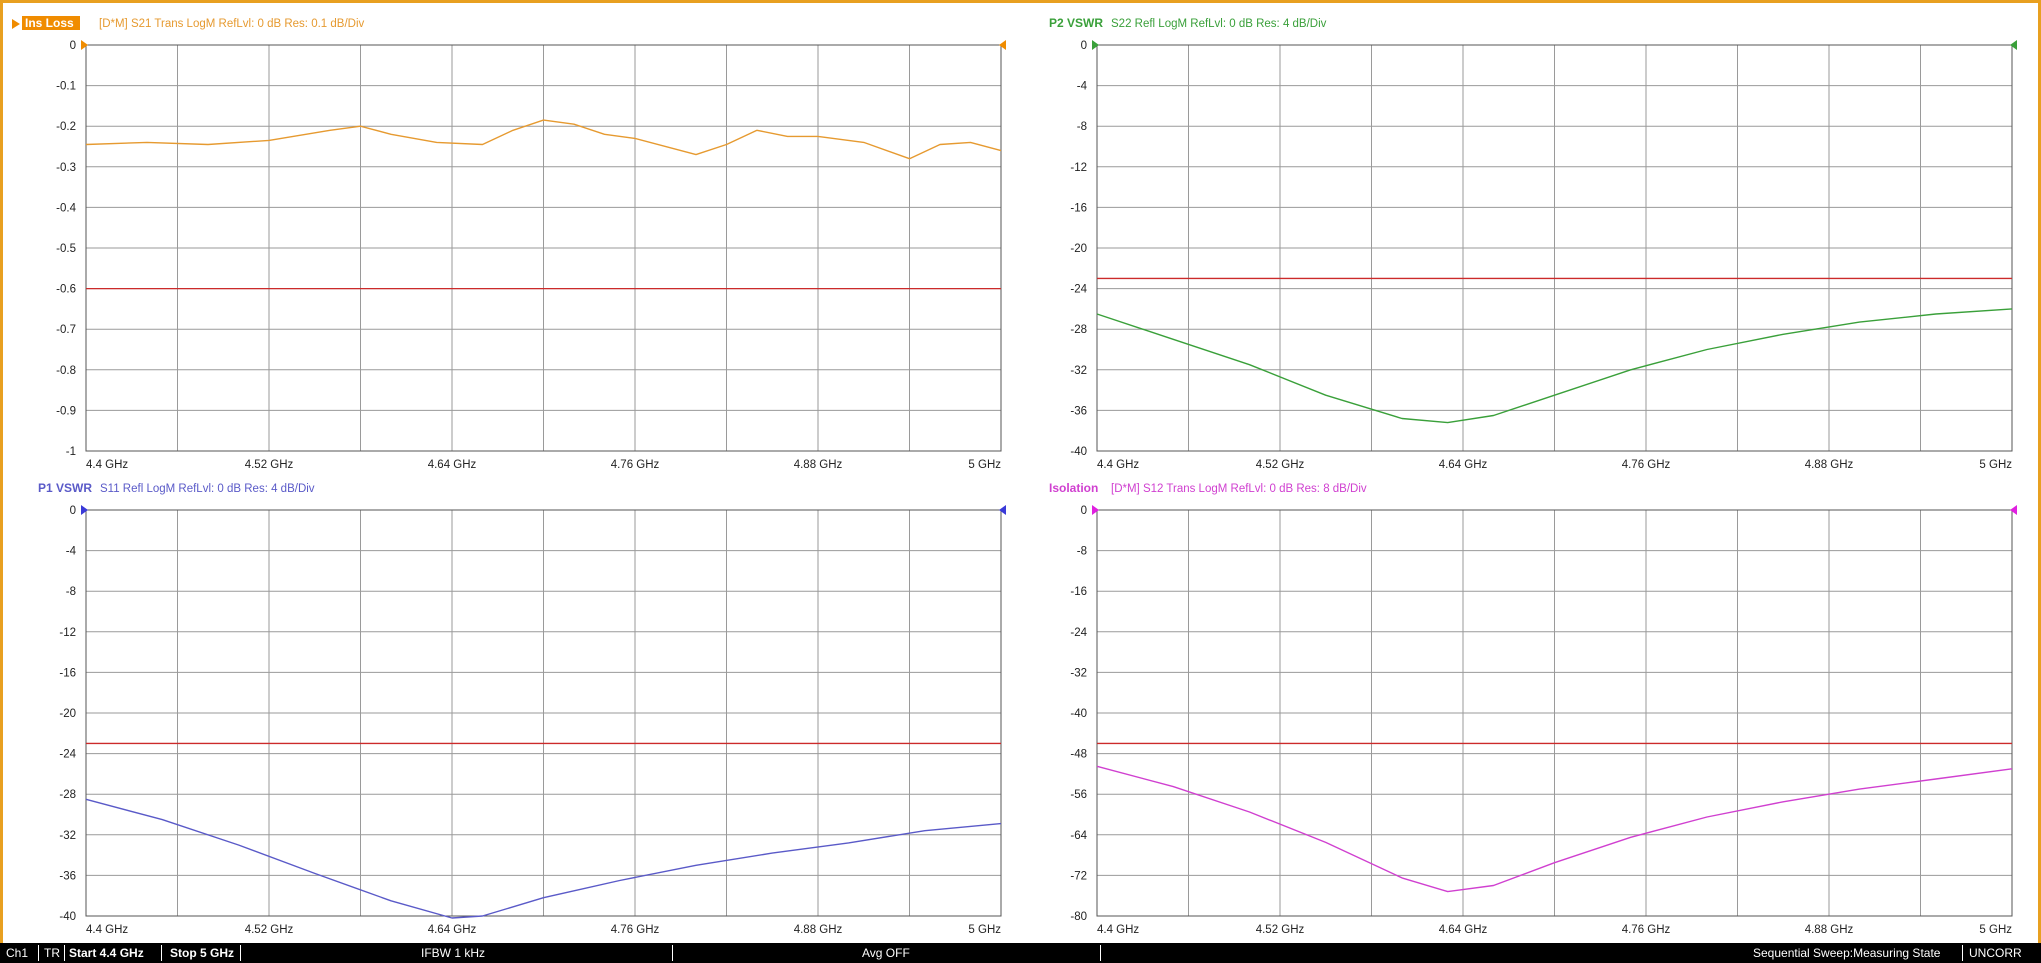  Describe the element at coordinates (207, 489) in the screenshot. I see `trace-description: S11 Refl LogM RefLvl: 0 dB Res: 4 dB/Div` at that location.